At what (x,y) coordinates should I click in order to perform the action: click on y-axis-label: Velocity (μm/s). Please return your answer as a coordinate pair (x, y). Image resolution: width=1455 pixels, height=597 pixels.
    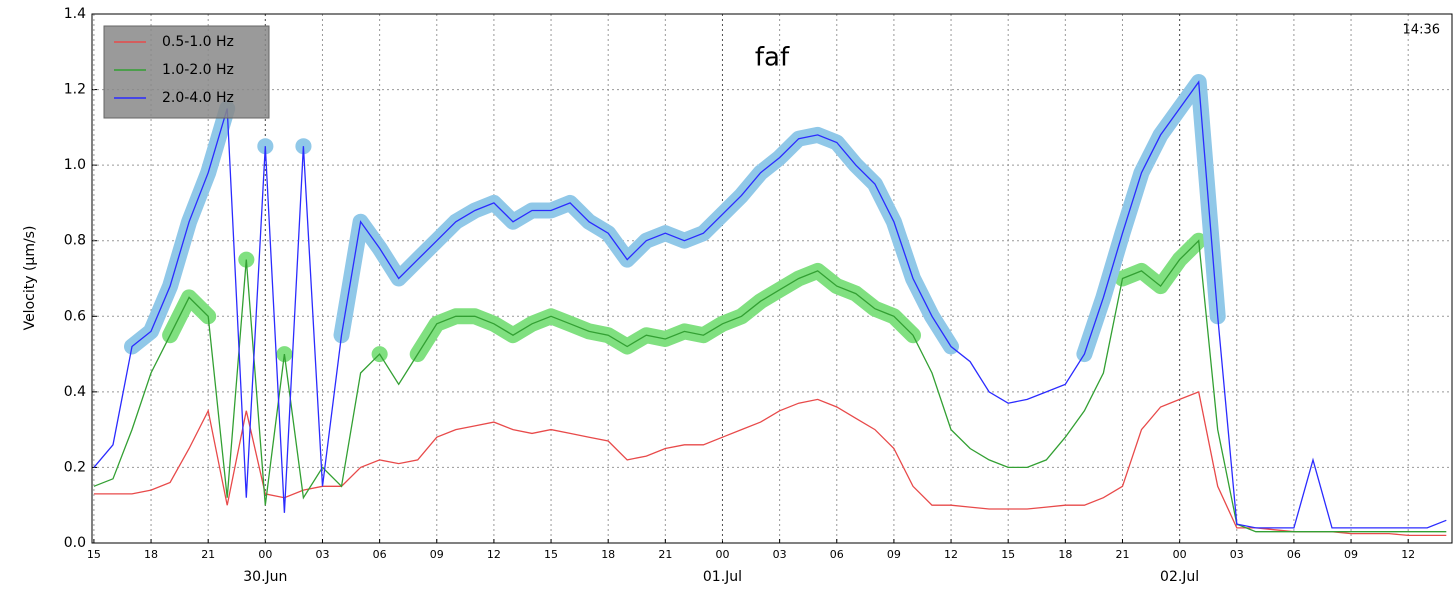
    Looking at the image, I should click on (30, 278).